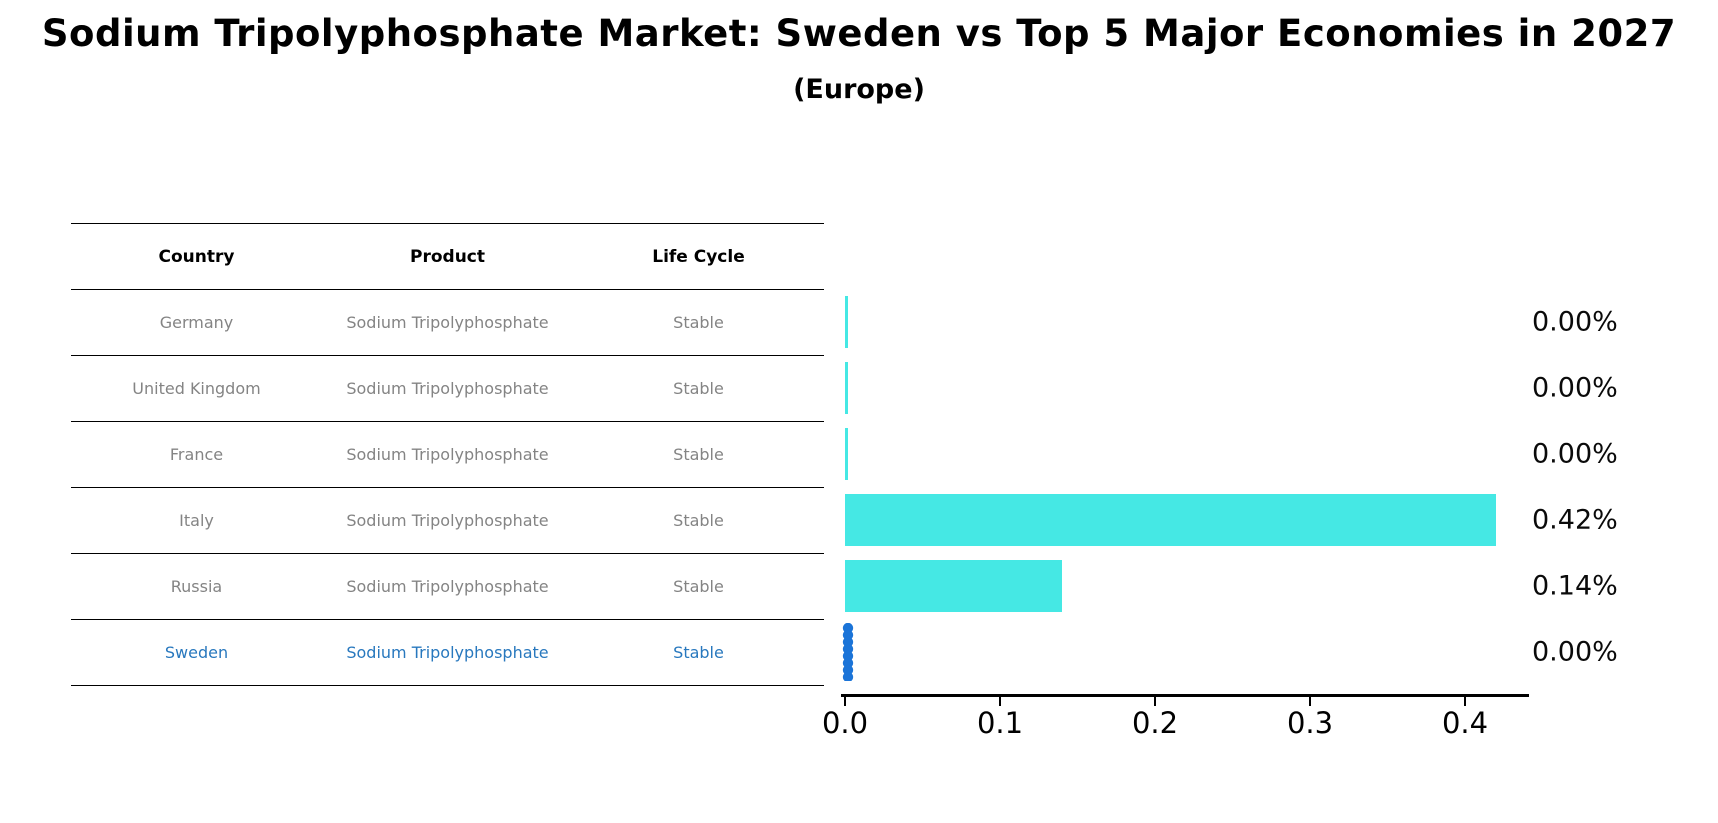 This screenshot has height=823, width=1718. I want to click on table-row-russia: Russia Sodium Tripolyphosphate Stable, so click(447, 587).